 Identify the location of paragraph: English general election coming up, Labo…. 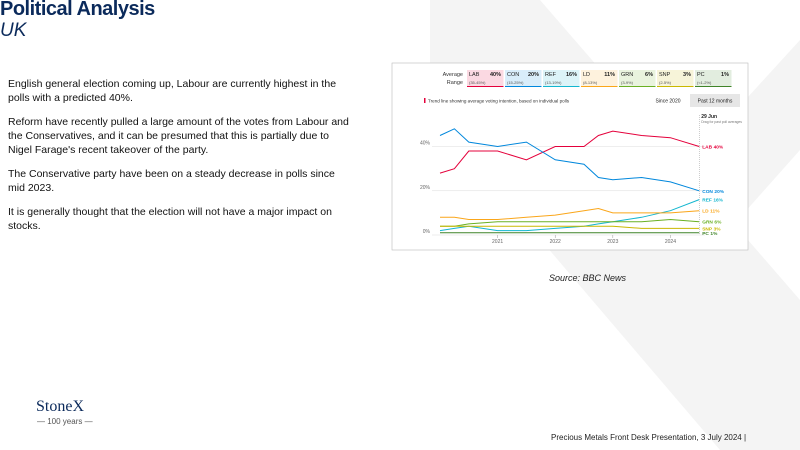
(172, 91).